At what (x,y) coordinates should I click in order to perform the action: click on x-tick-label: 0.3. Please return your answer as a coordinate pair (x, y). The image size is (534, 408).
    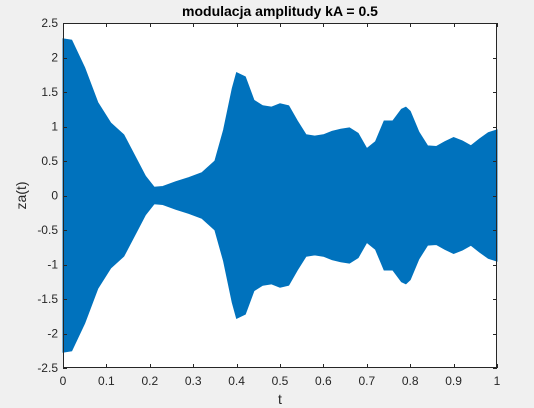
    Looking at the image, I should click on (193, 381).